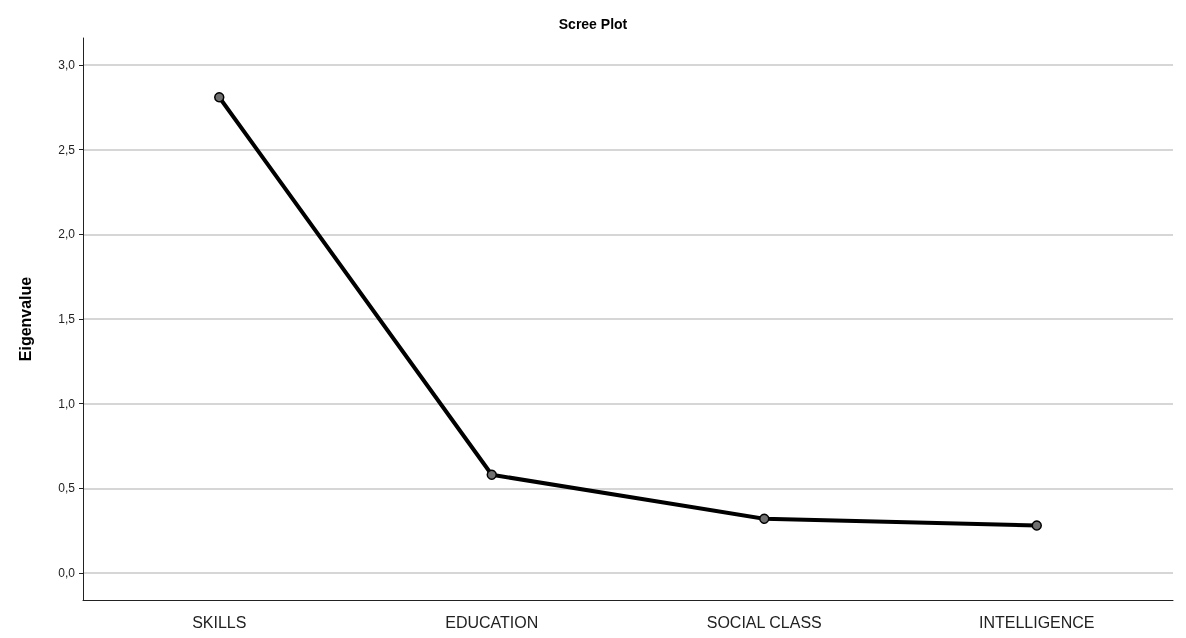 This screenshot has height=638, width=1186. What do you see at coordinates (593, 24) in the screenshot?
I see `chart-title: Scree Plot` at bounding box center [593, 24].